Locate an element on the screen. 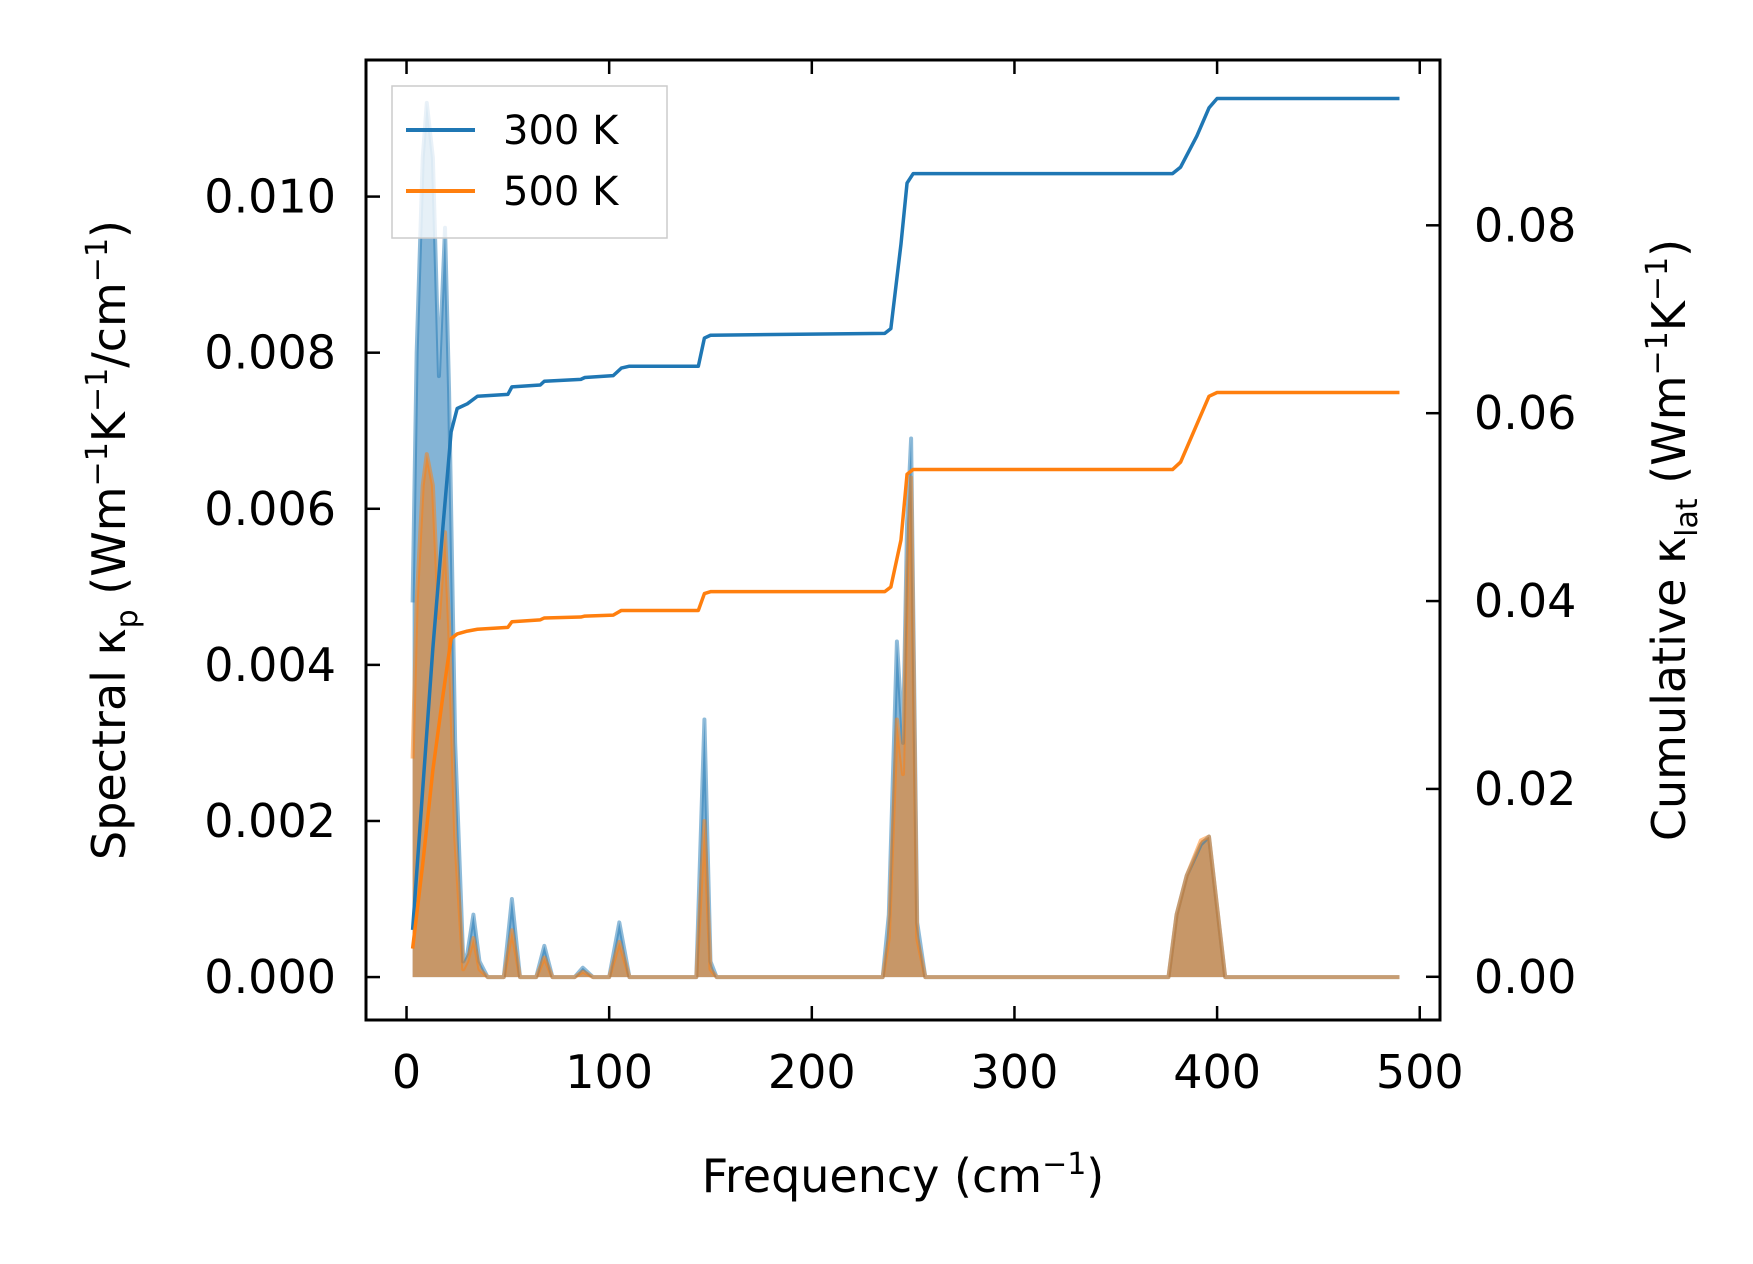  y-tick-label-left: 0.000 is located at coordinates (270, 977).